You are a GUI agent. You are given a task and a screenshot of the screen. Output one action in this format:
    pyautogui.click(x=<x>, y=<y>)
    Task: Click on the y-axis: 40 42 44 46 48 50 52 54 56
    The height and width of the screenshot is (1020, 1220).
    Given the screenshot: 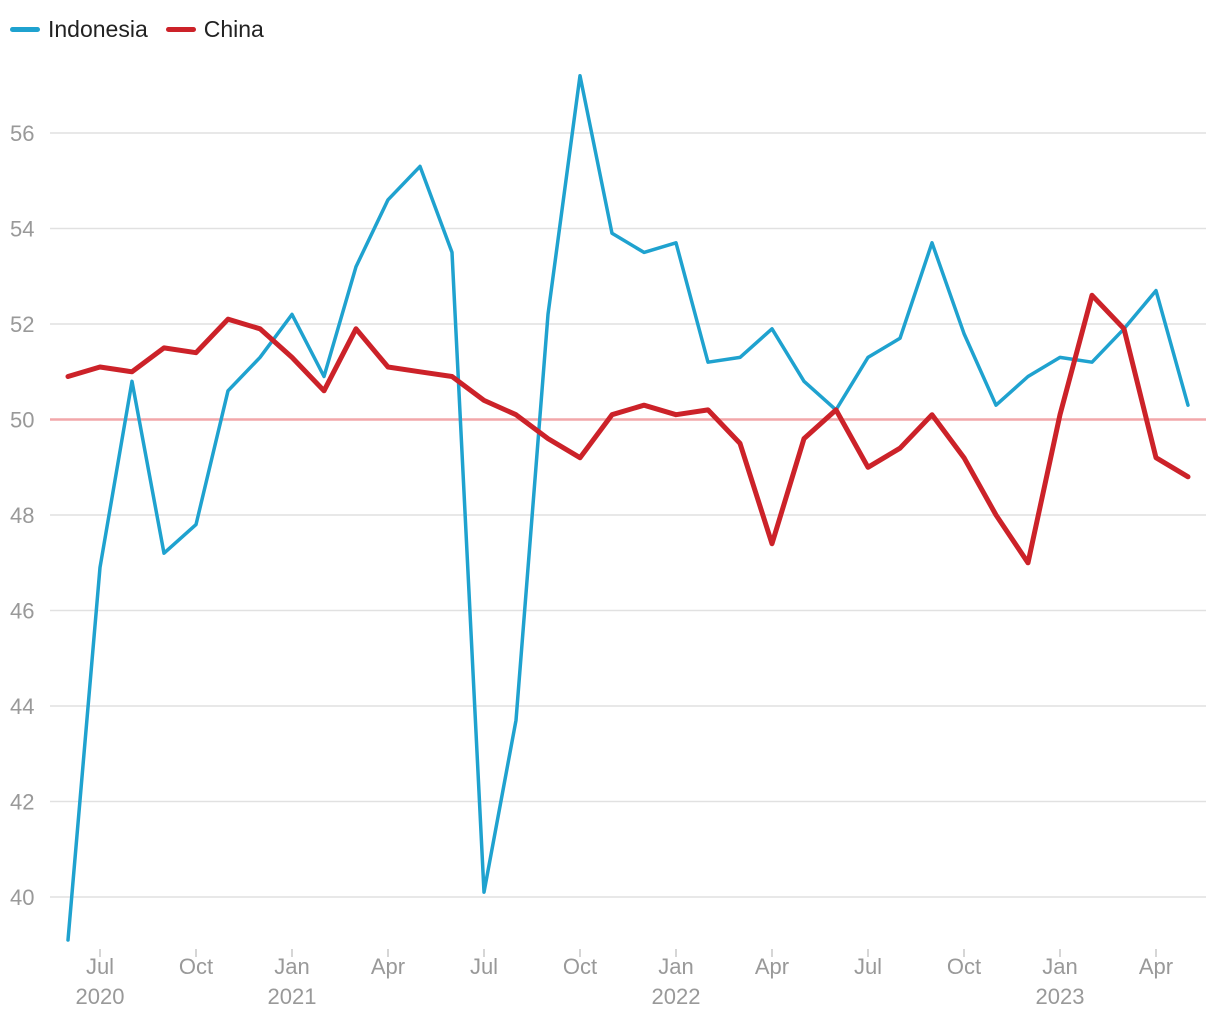 What is the action you would take?
    pyautogui.click(x=22, y=515)
    